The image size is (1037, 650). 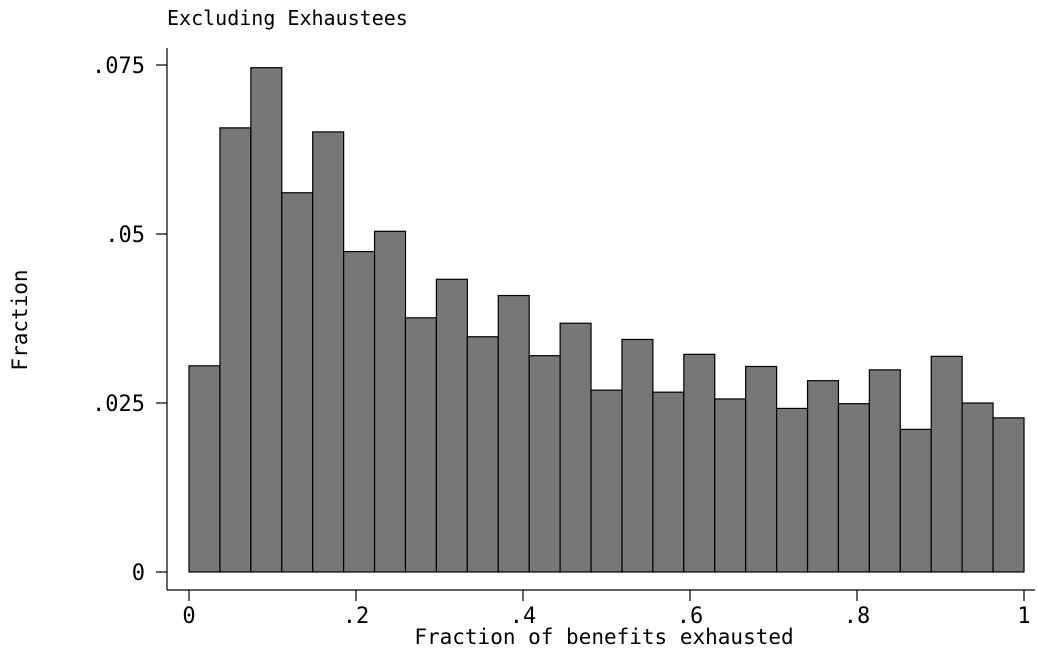 I want to click on chart-title: Excluding Exhaustees, so click(x=287, y=18).